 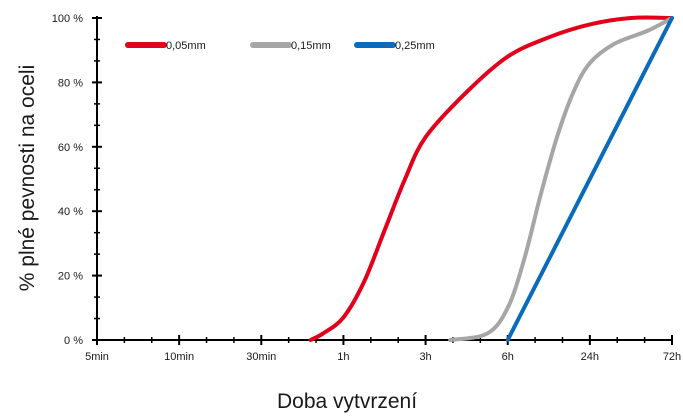 What do you see at coordinates (70, 148) in the screenshot?
I see `y-tick-label: 60 %` at bounding box center [70, 148].